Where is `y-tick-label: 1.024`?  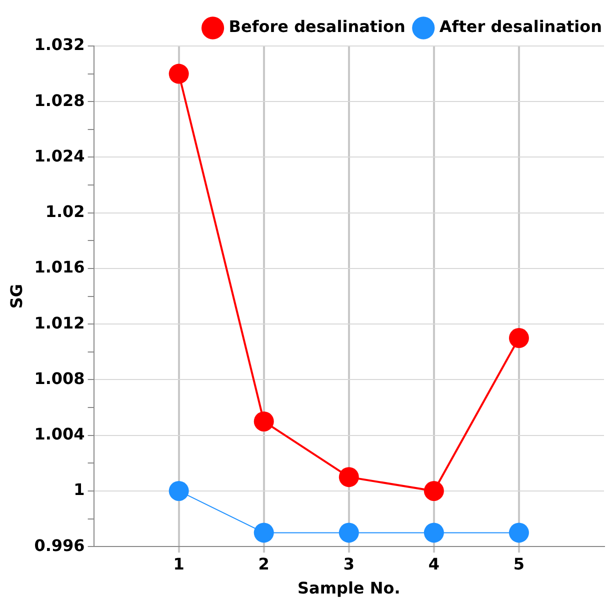
y-tick-label: 1.024 is located at coordinates (59, 156).